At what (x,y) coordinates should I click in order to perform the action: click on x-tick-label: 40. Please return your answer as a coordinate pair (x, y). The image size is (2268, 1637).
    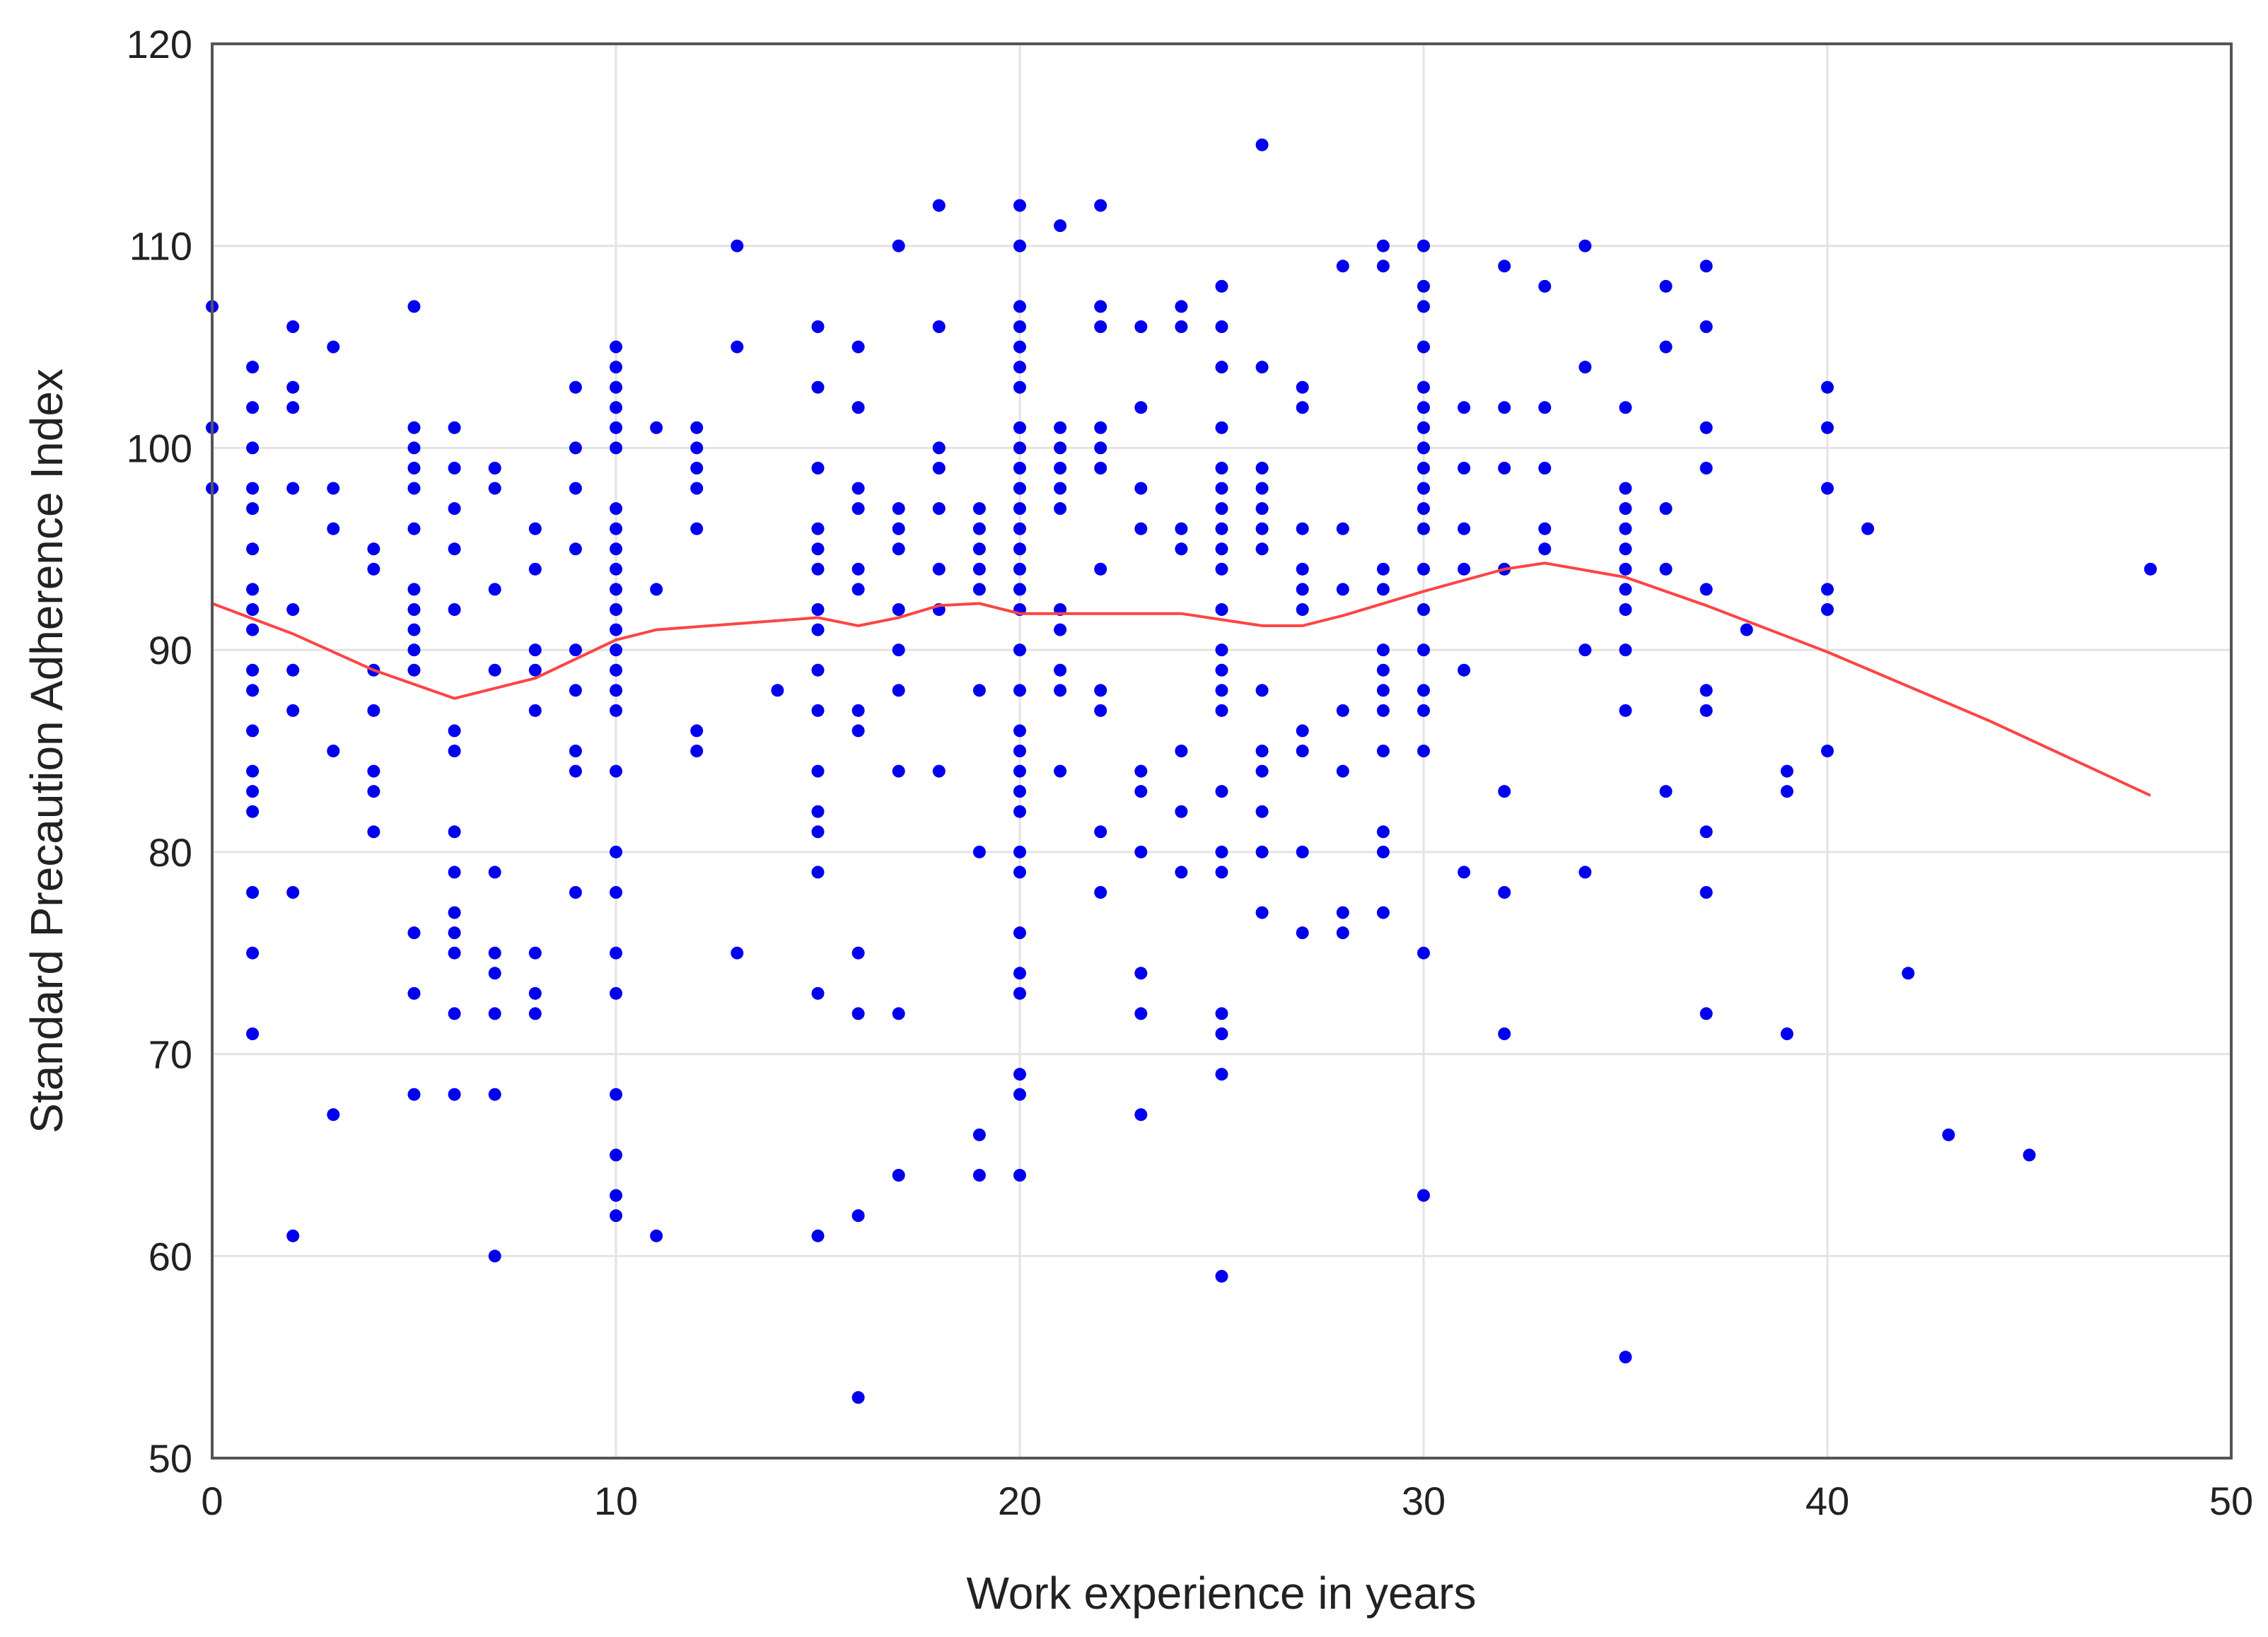
    Looking at the image, I should click on (1827, 1501).